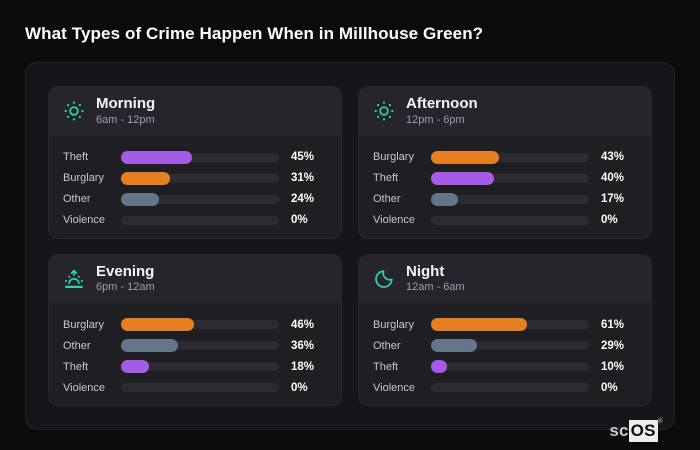  What do you see at coordinates (613, 199) in the screenshot?
I see `bar-value: 17%` at bounding box center [613, 199].